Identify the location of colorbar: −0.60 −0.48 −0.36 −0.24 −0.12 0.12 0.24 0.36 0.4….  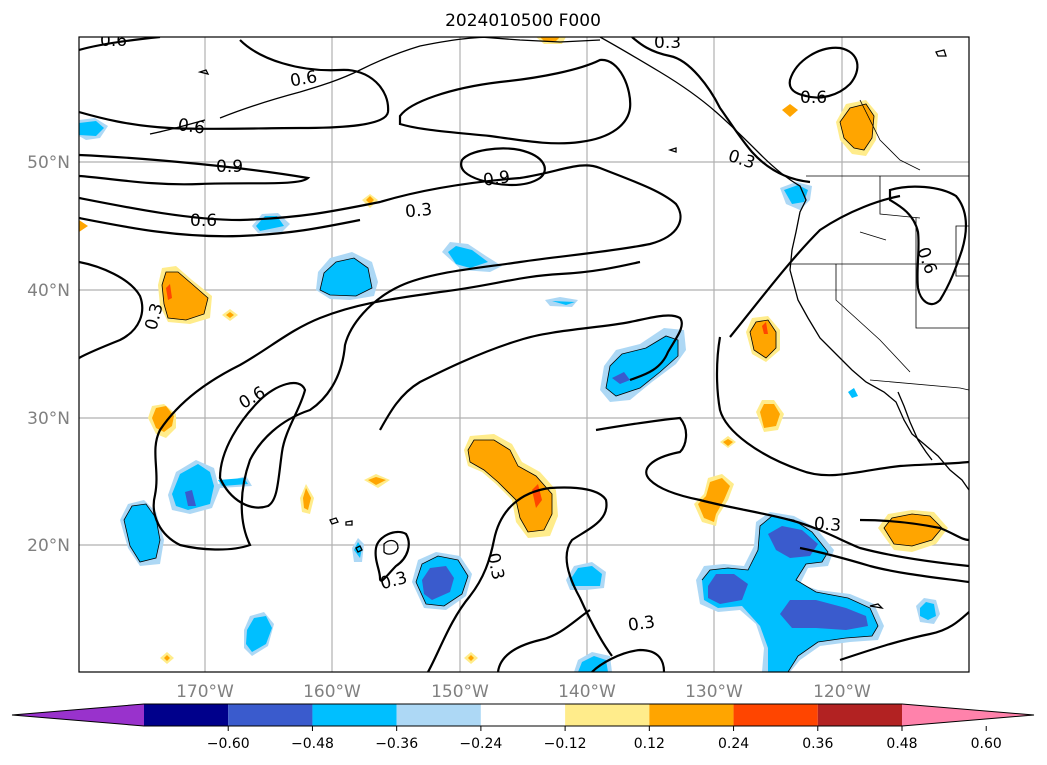
(523, 727).